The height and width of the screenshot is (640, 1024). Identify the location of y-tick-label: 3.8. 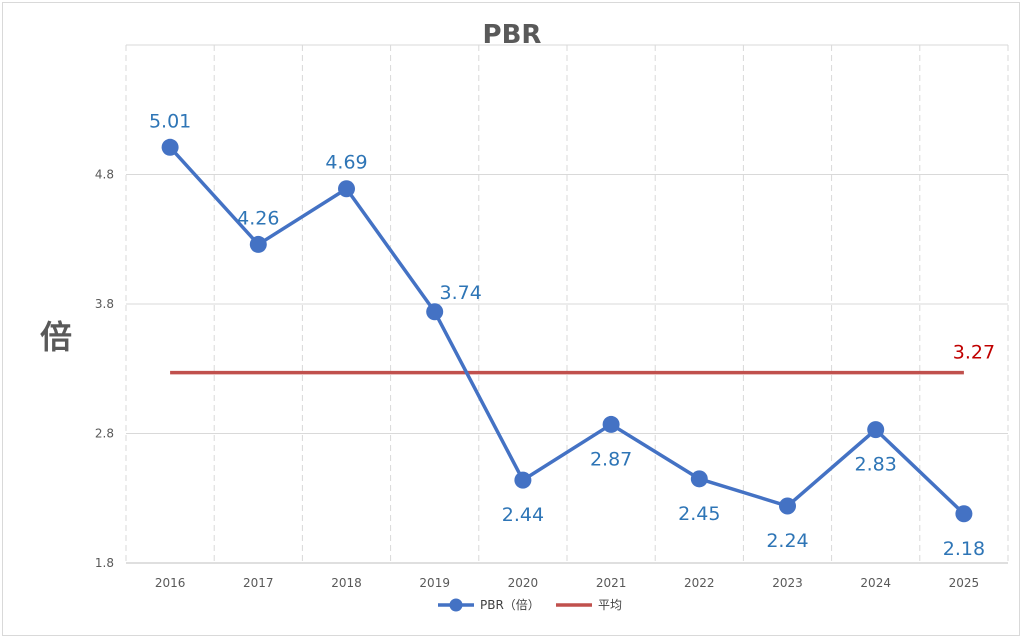
(104, 304).